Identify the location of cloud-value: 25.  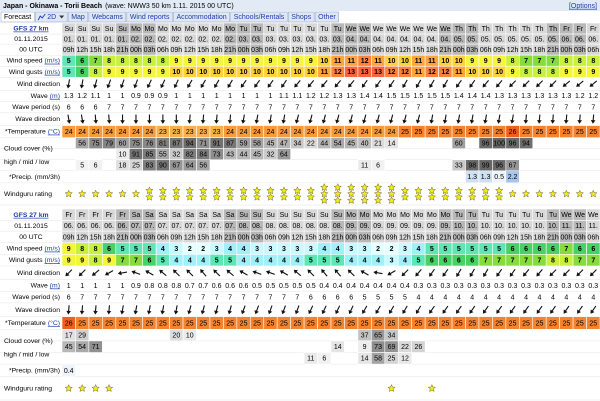
(392, 359).